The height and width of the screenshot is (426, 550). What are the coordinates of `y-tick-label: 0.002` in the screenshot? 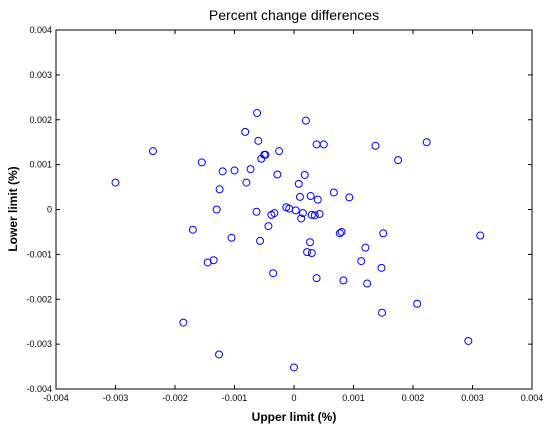 It's located at (40, 120).